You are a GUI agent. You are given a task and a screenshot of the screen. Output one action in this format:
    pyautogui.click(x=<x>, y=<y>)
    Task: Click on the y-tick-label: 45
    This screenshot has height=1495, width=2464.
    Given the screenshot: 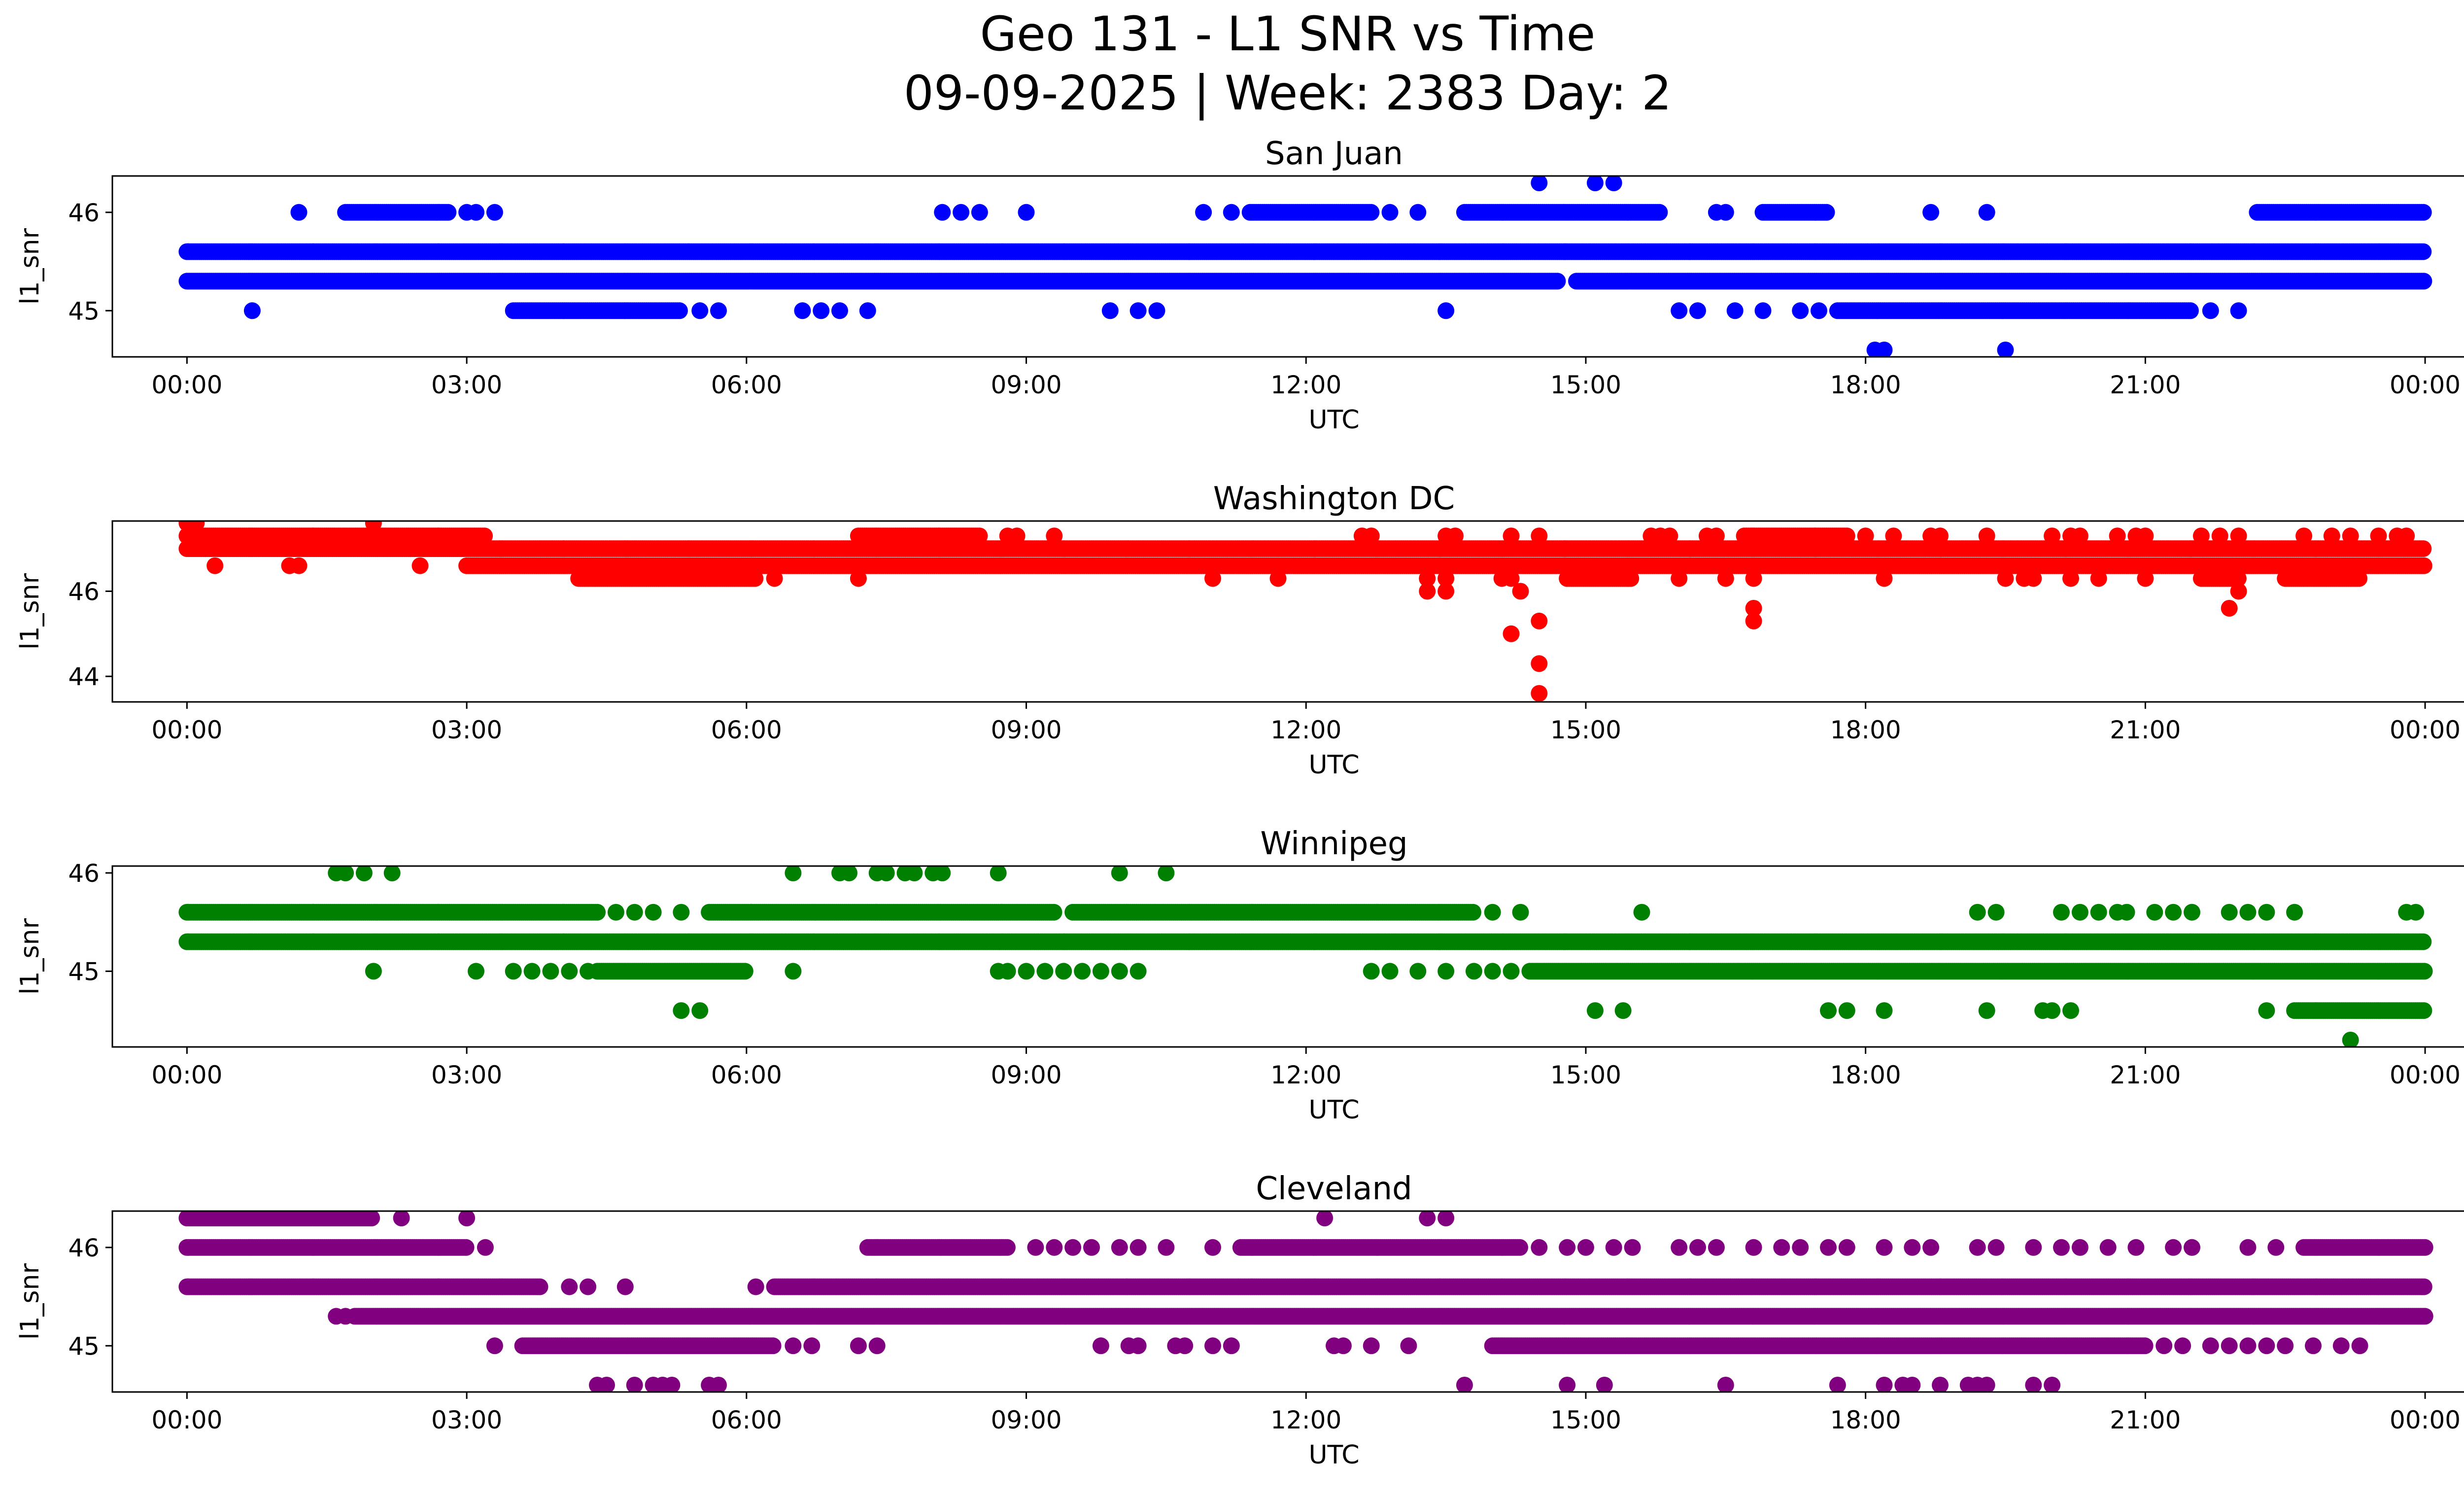 What is the action you would take?
    pyautogui.click(x=84, y=311)
    